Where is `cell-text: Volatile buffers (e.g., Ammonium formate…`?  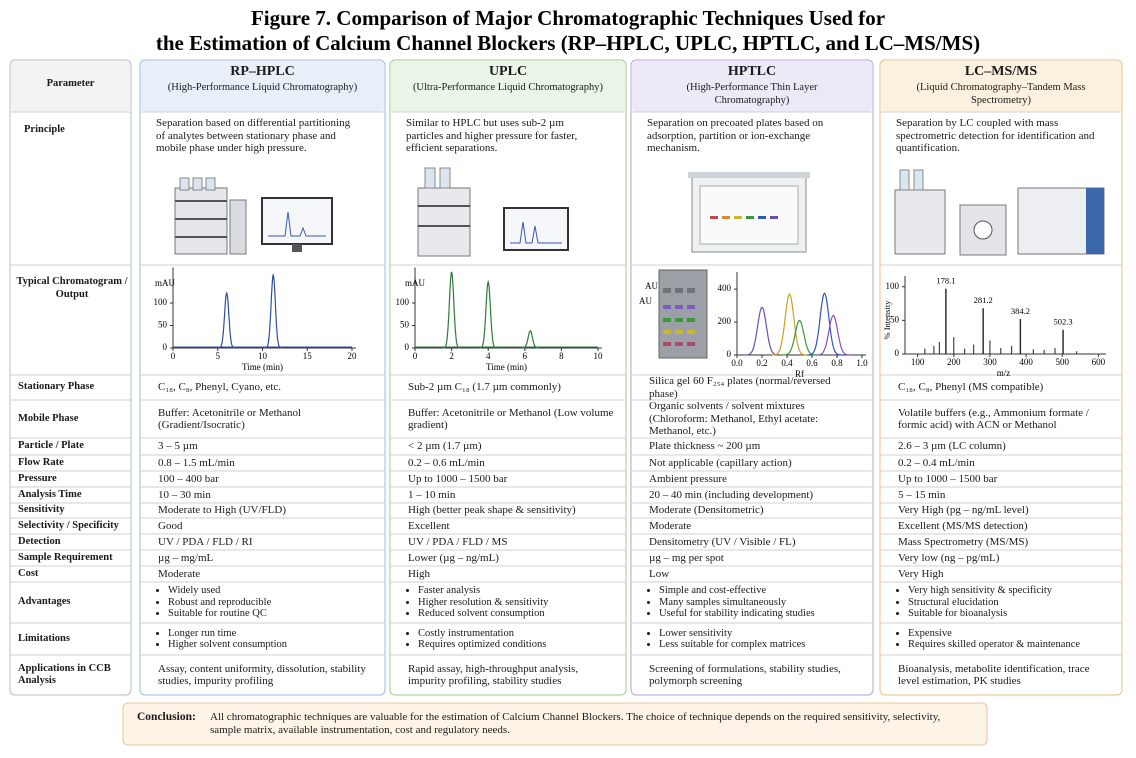
cell-text: Volatile buffers (e.g., Ammonium formate… is located at coordinates (993, 419).